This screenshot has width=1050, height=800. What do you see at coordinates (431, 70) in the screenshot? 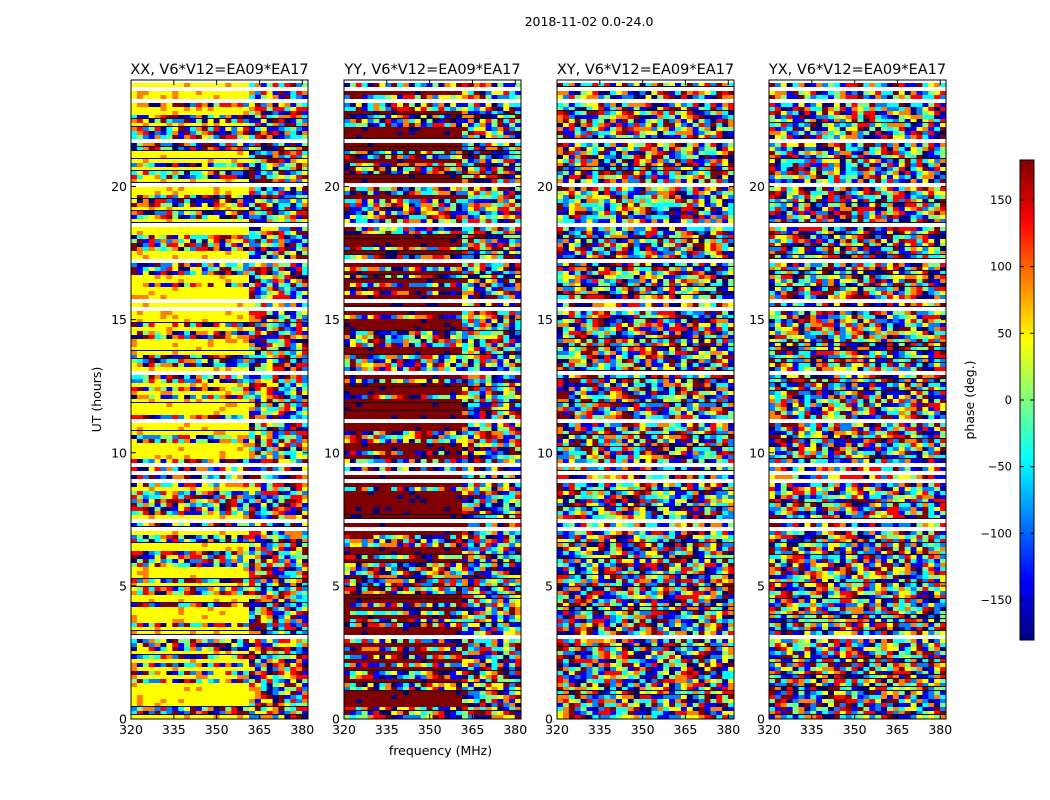
I see `panel-title: YY, V6*V12=EA09*EA17` at bounding box center [431, 70].